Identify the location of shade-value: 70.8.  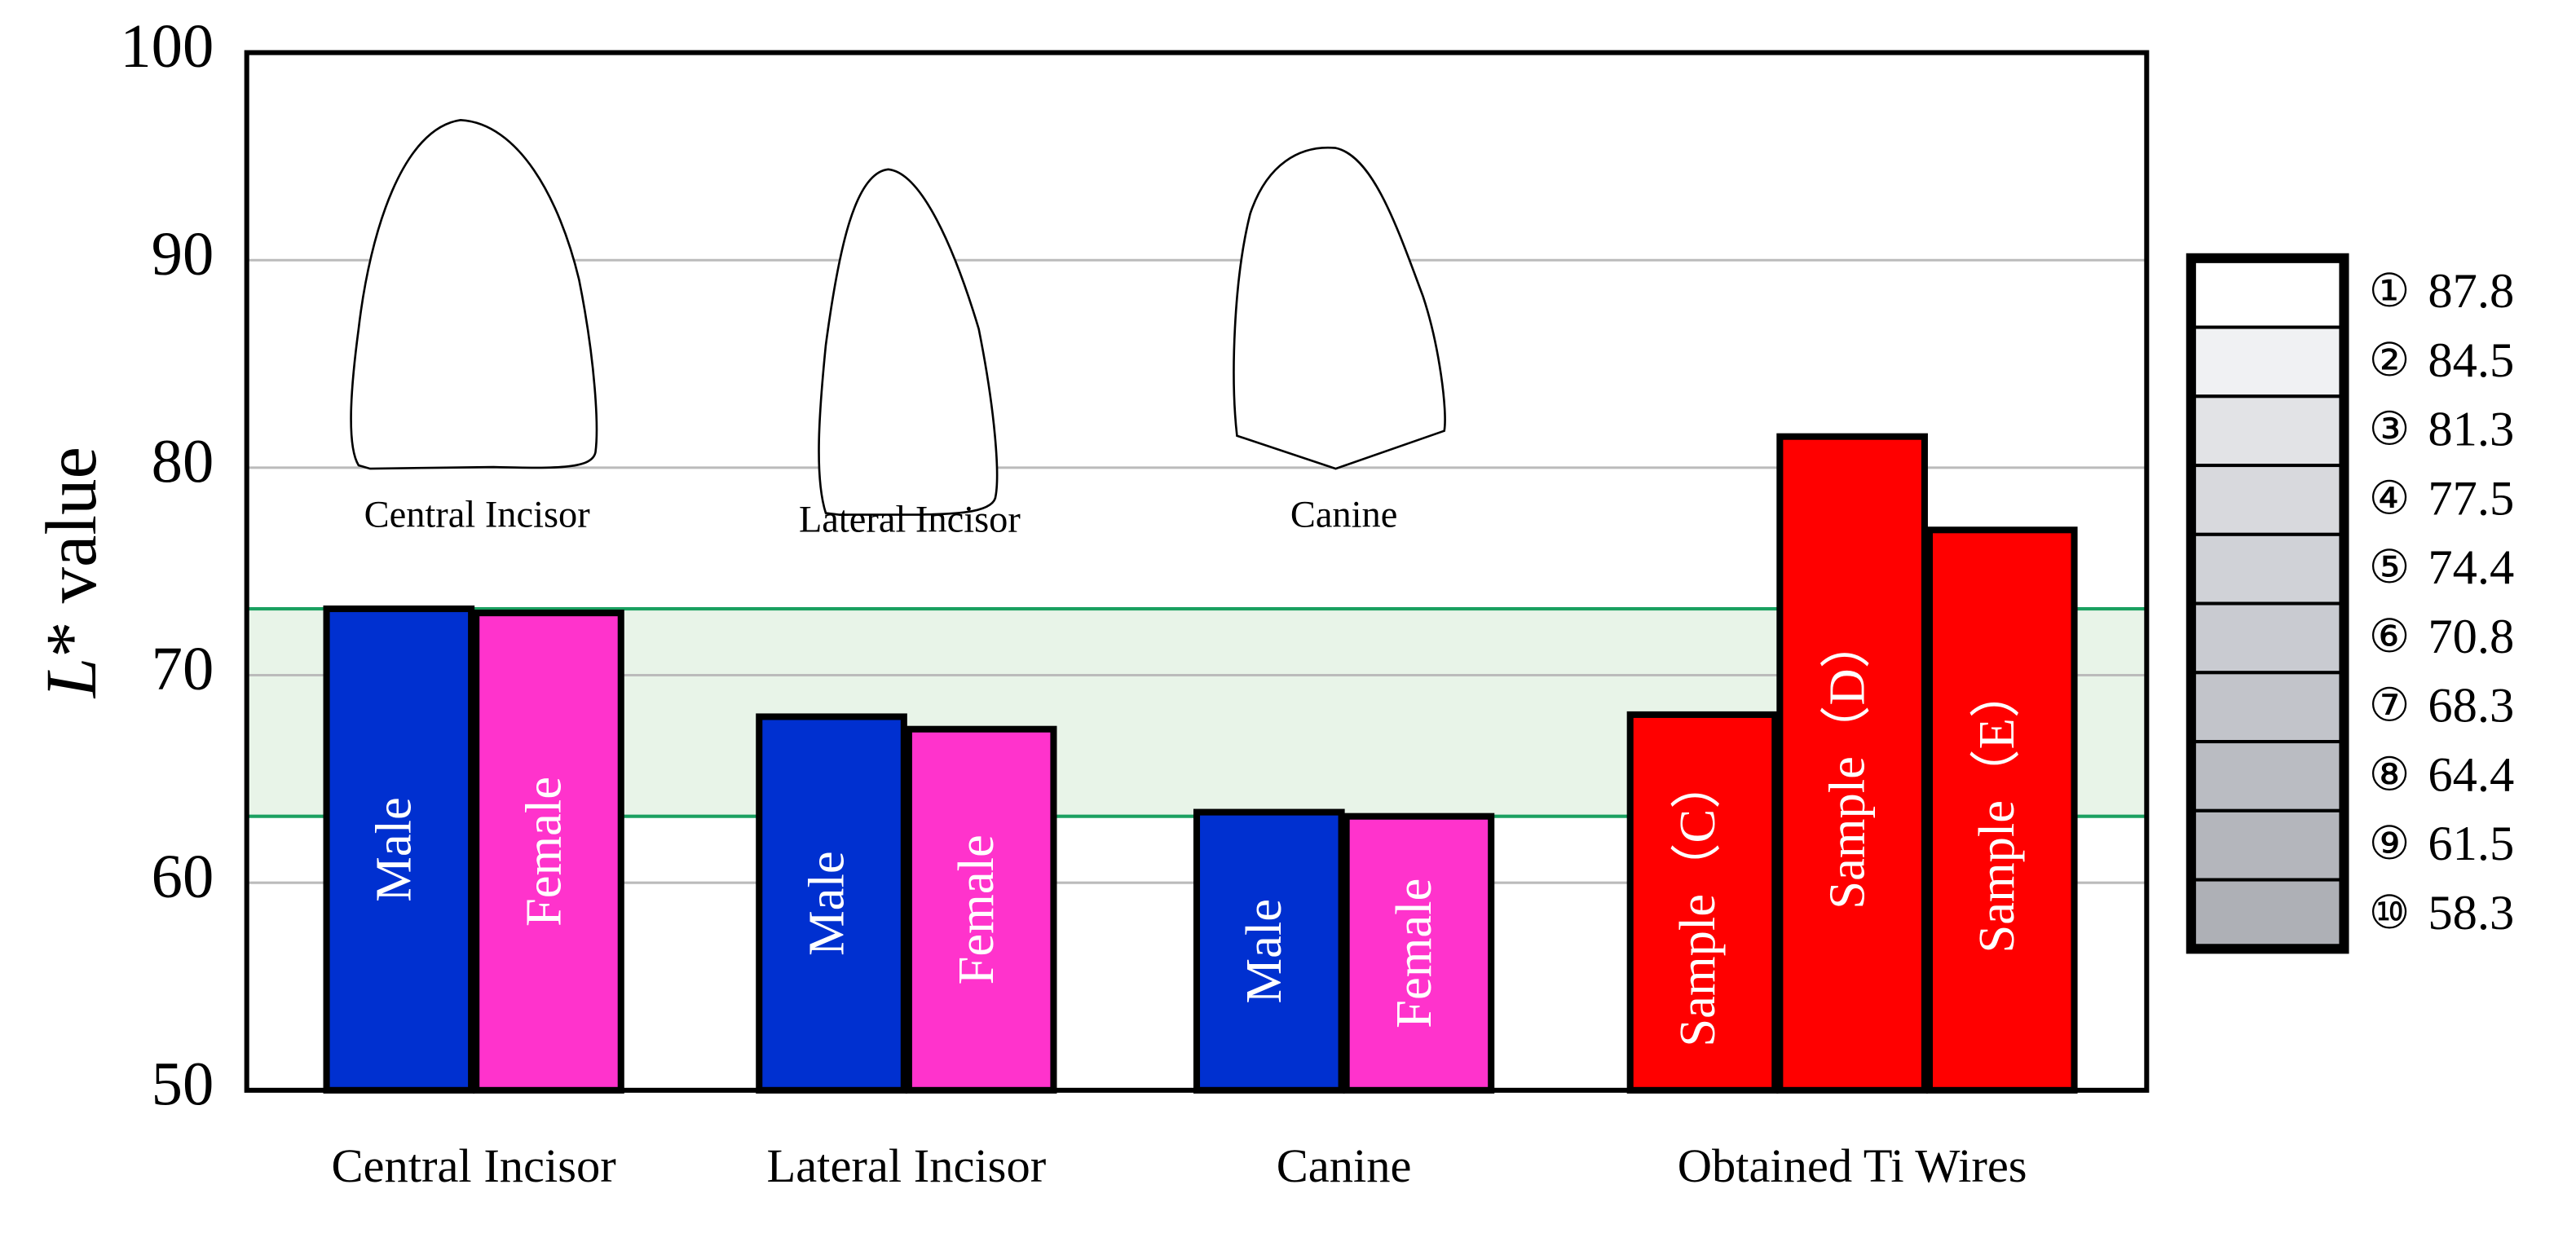
(2471, 637).